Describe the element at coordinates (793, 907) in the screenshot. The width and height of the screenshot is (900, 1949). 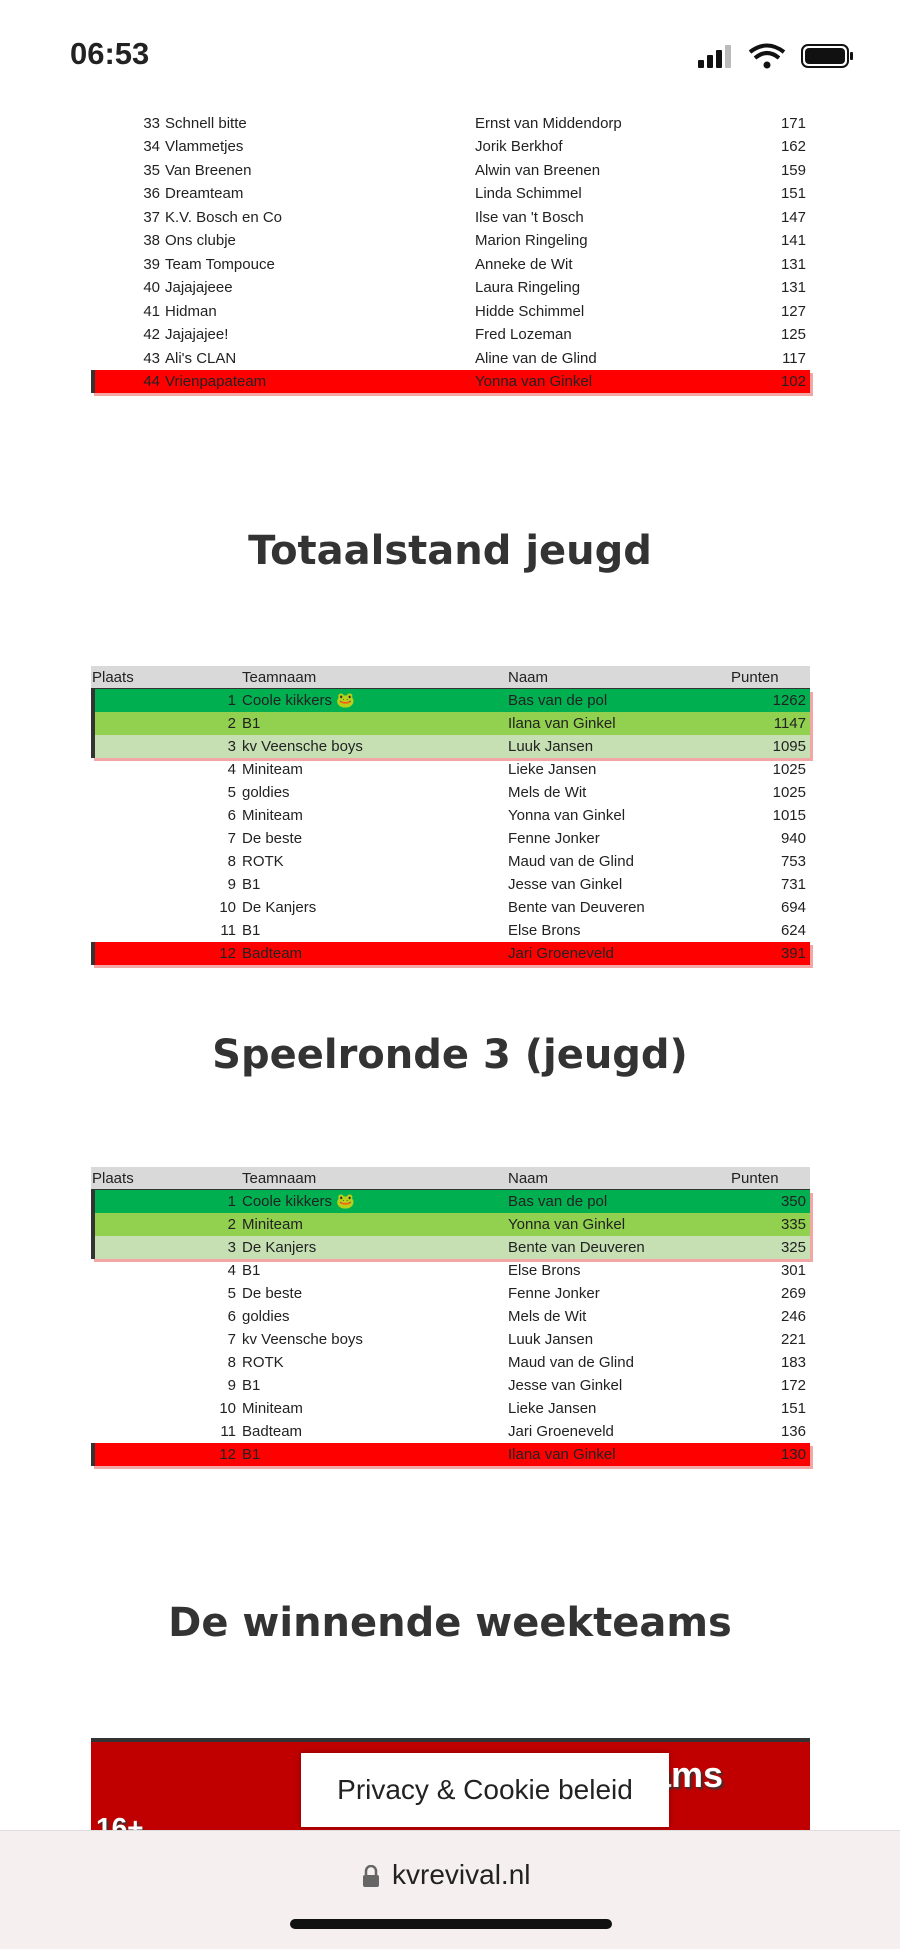
I see `points: 694` at that location.